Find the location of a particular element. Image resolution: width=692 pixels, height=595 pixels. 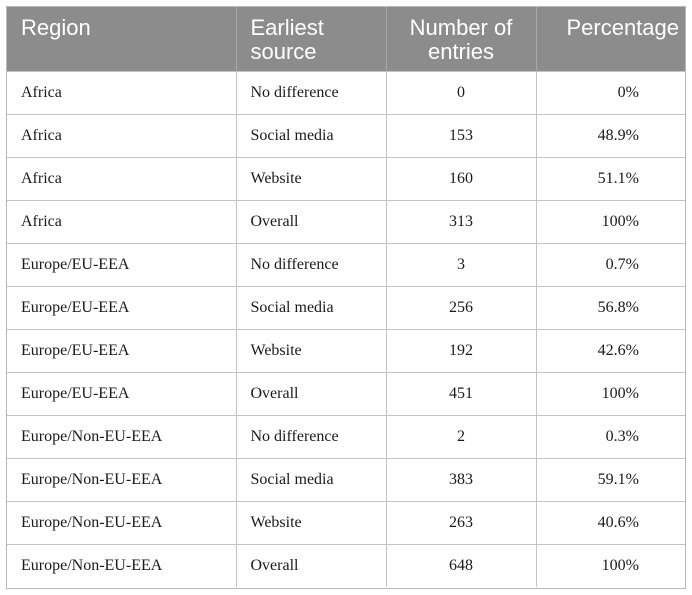

cell-number-of-entries: 0 is located at coordinates (461, 92).